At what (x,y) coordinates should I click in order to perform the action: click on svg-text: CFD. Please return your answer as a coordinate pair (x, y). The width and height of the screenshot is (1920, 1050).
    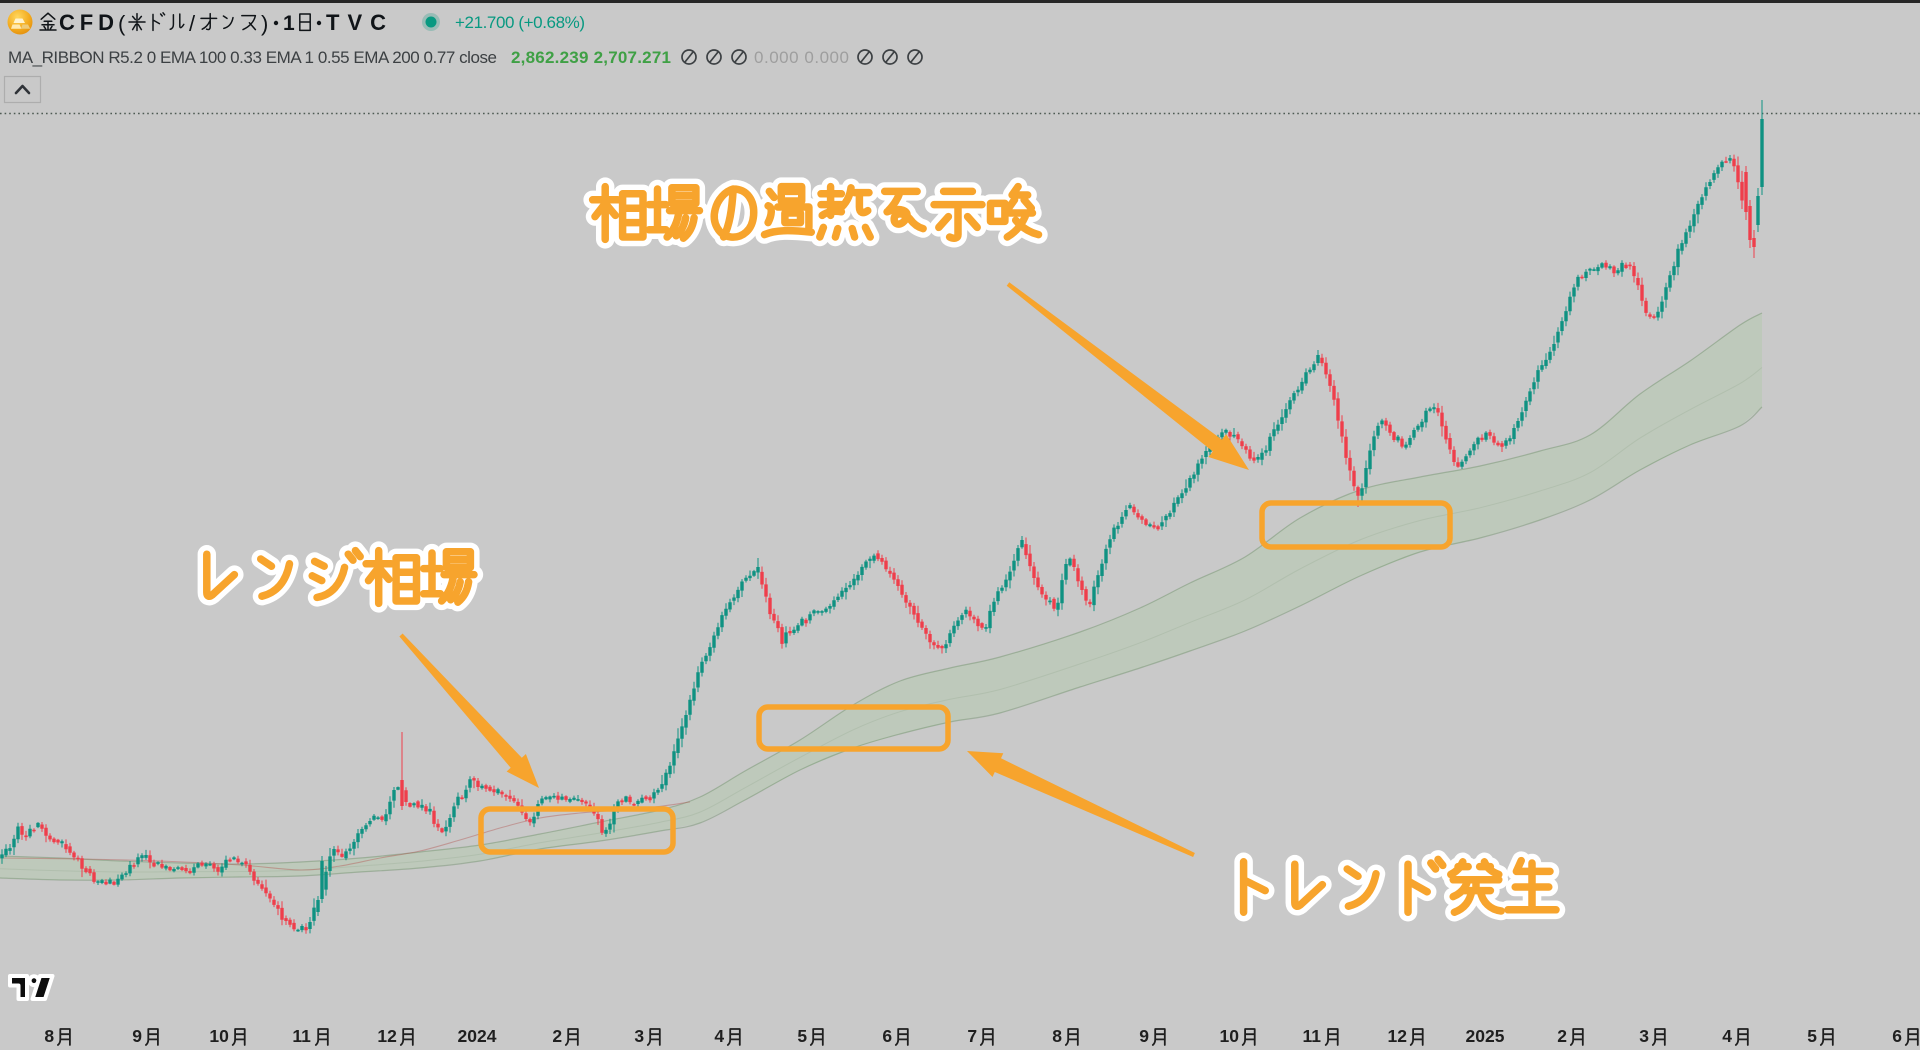
    Looking at the image, I should click on (86, 22).